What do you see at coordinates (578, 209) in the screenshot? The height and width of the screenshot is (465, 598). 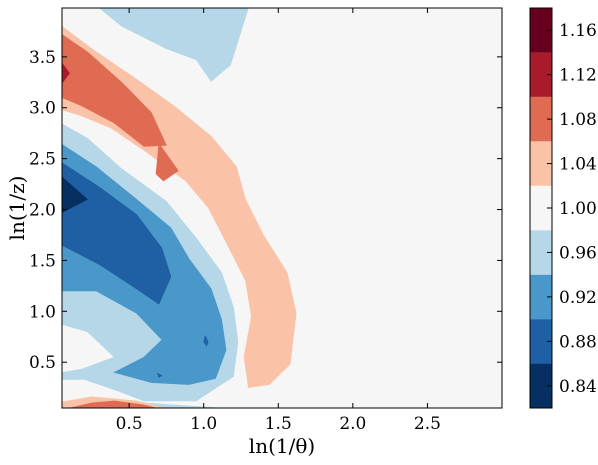 I see `colorbar-tick-label: 1.00` at bounding box center [578, 209].